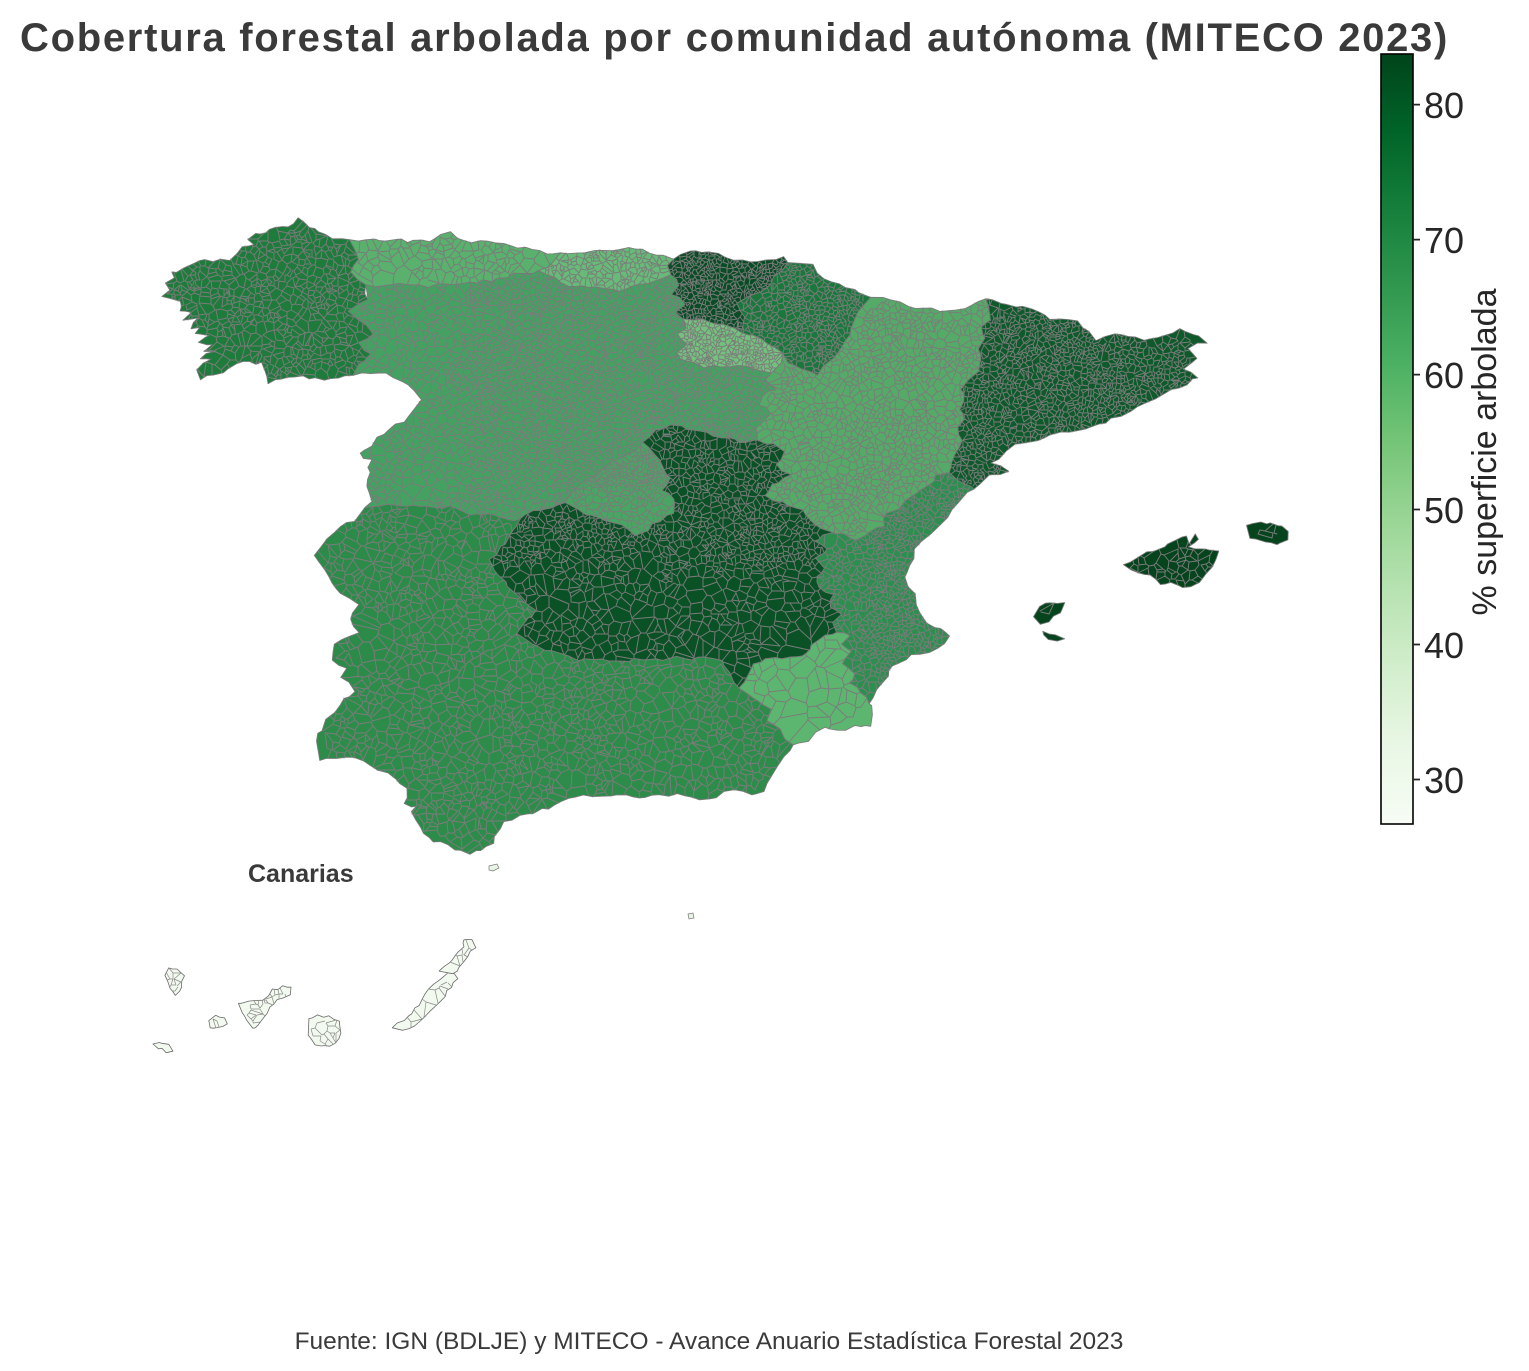 The image size is (1529, 1371). Describe the element at coordinates (1485, 451) in the screenshot. I see `svg-text: % superficie arbolada` at that location.